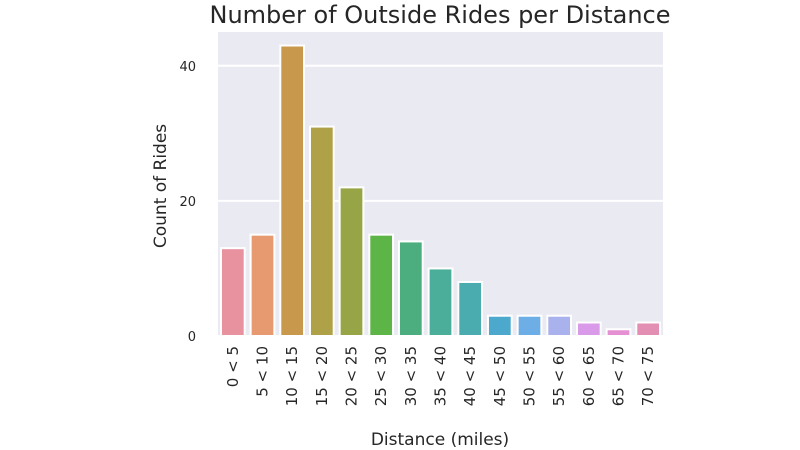 The width and height of the screenshot is (800, 450). What do you see at coordinates (440, 440) in the screenshot?
I see `x-axis-label: Distance (miles)` at bounding box center [440, 440].